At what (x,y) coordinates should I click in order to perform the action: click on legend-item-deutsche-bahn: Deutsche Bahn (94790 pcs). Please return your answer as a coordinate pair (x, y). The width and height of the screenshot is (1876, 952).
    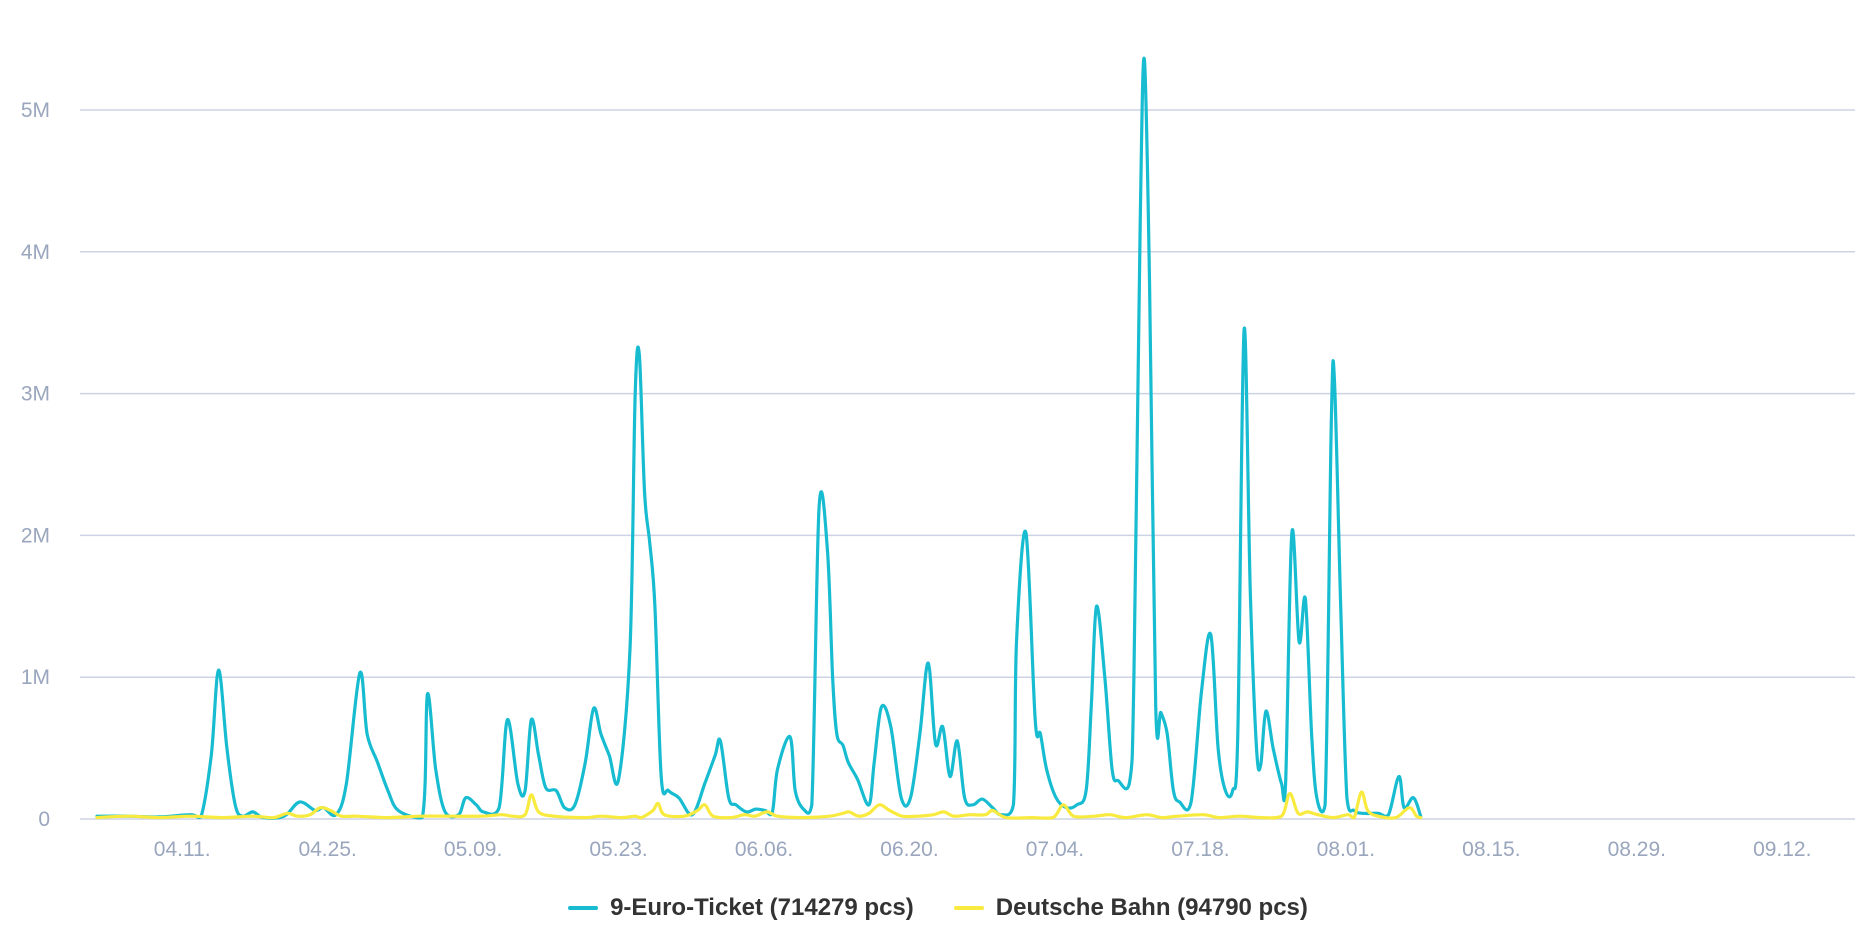
    Looking at the image, I should click on (1130, 908).